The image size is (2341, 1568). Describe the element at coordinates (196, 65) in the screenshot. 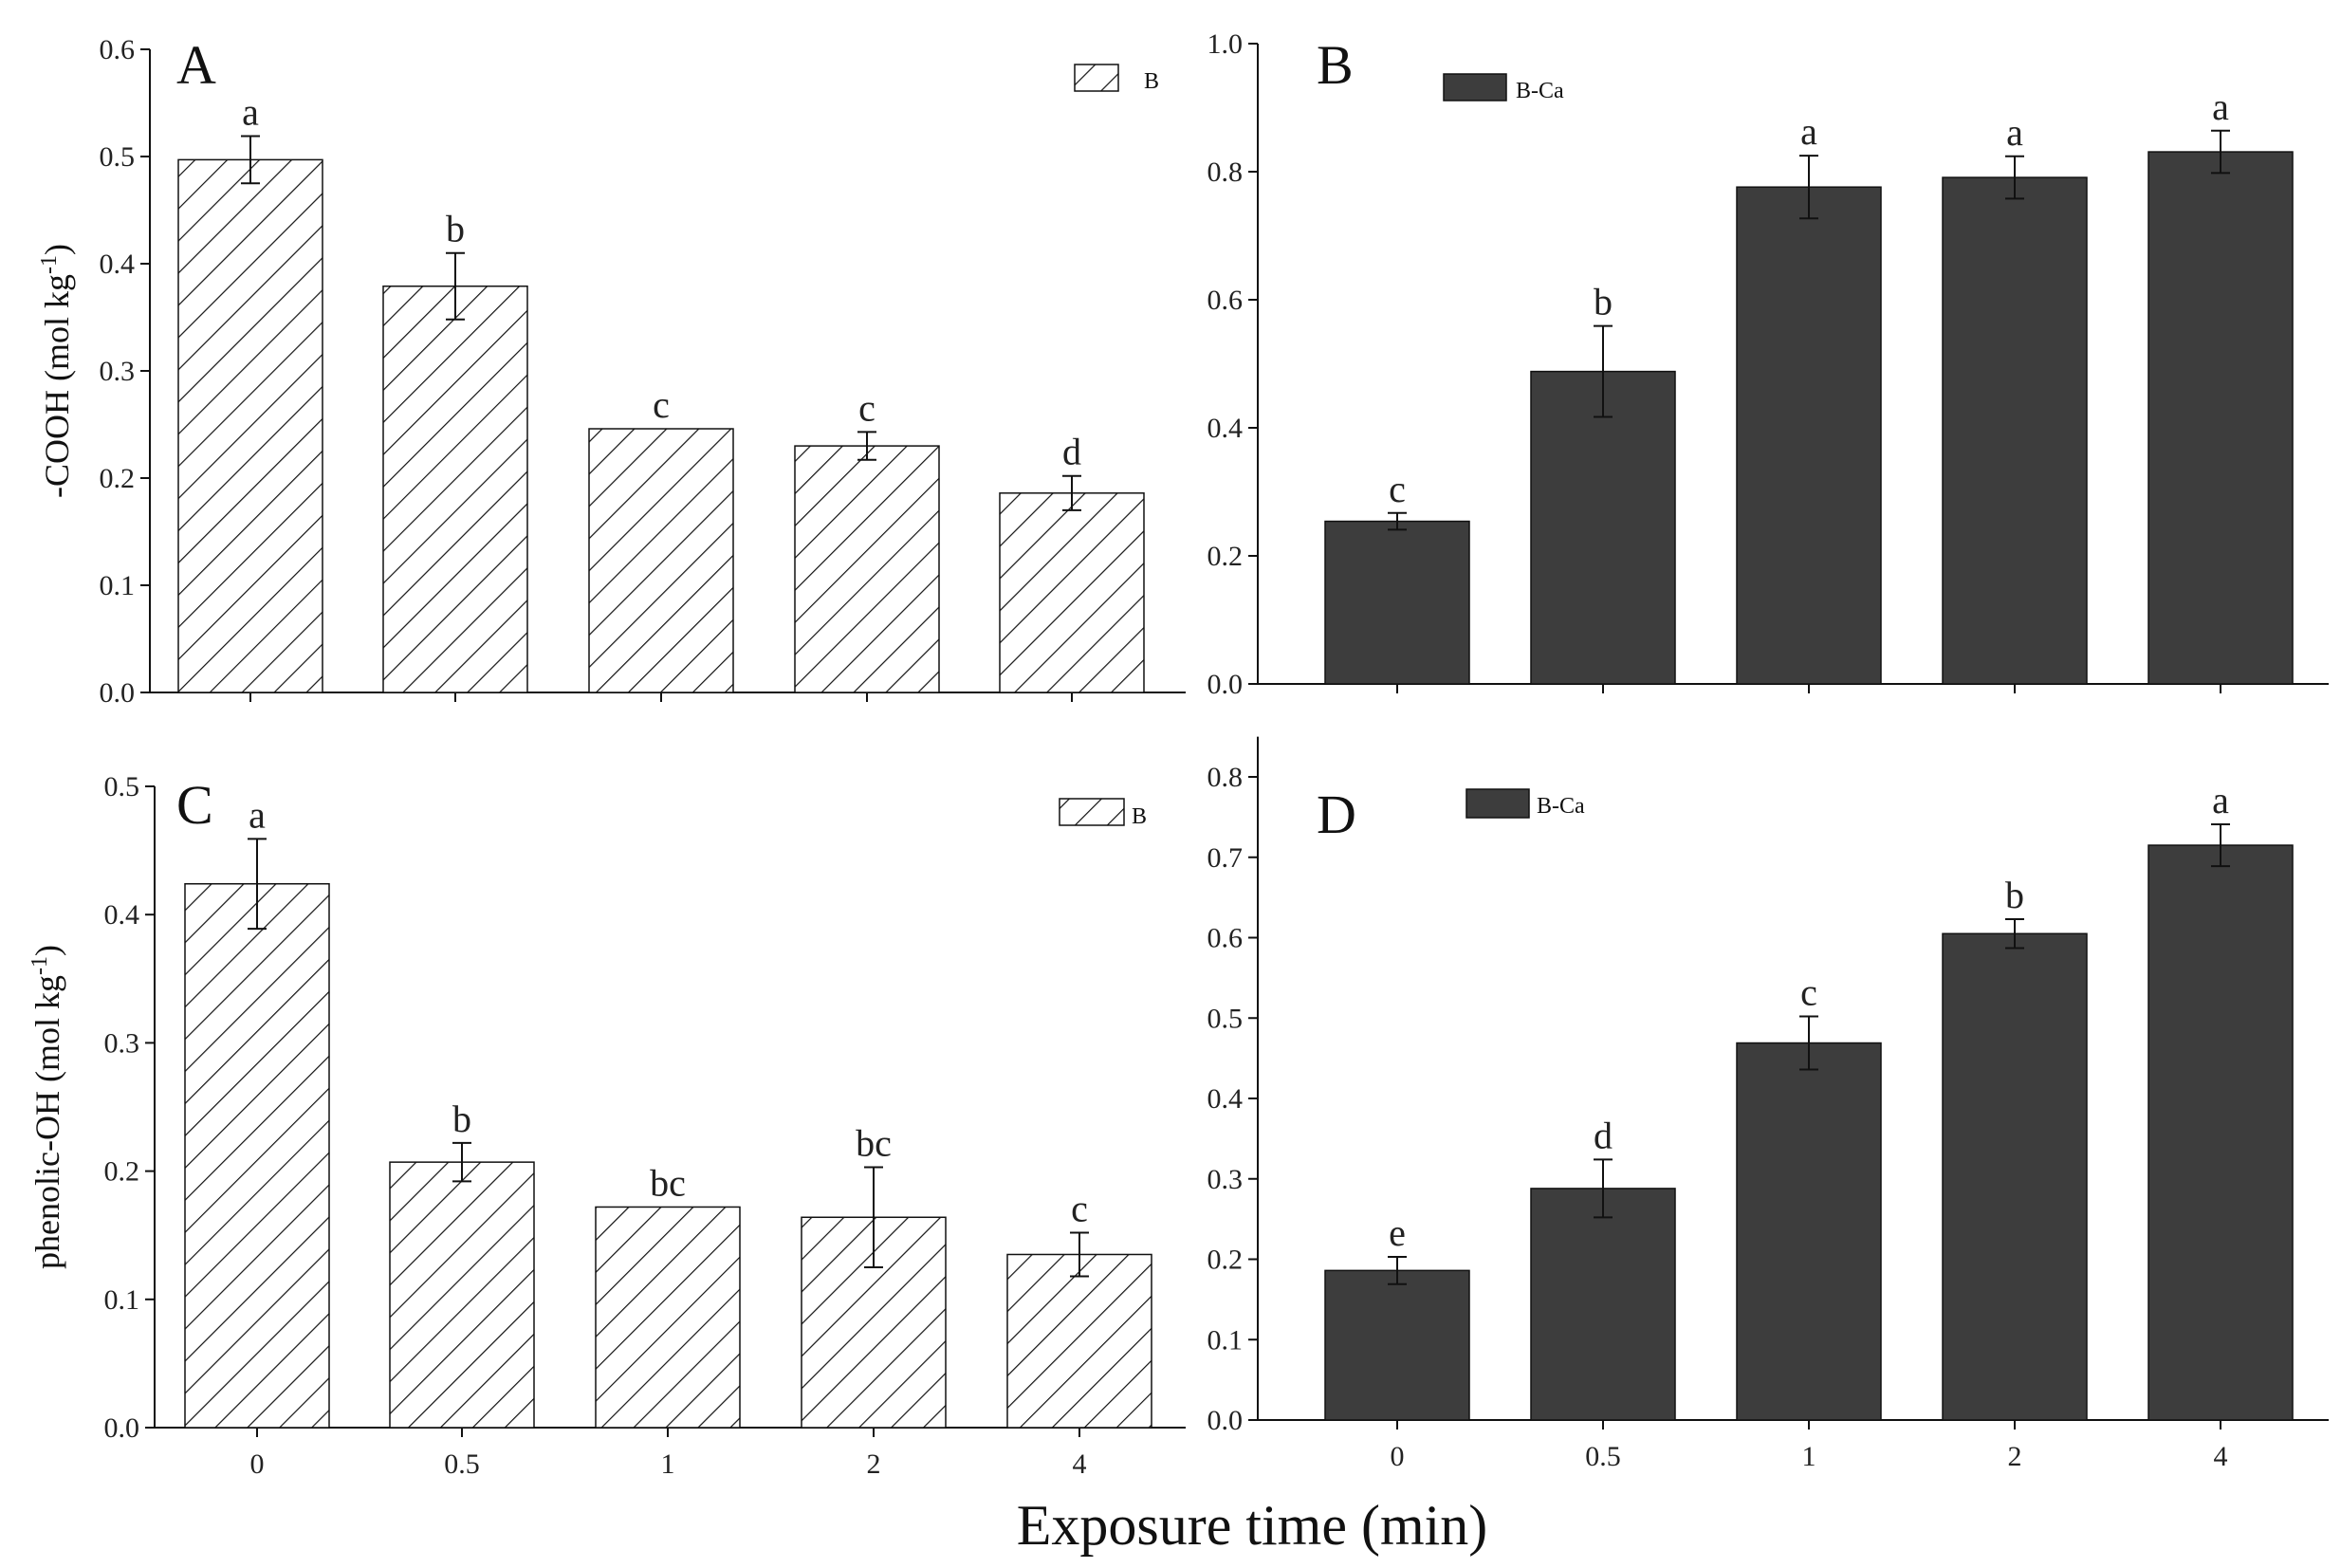

I see `panel-label: A` at that location.